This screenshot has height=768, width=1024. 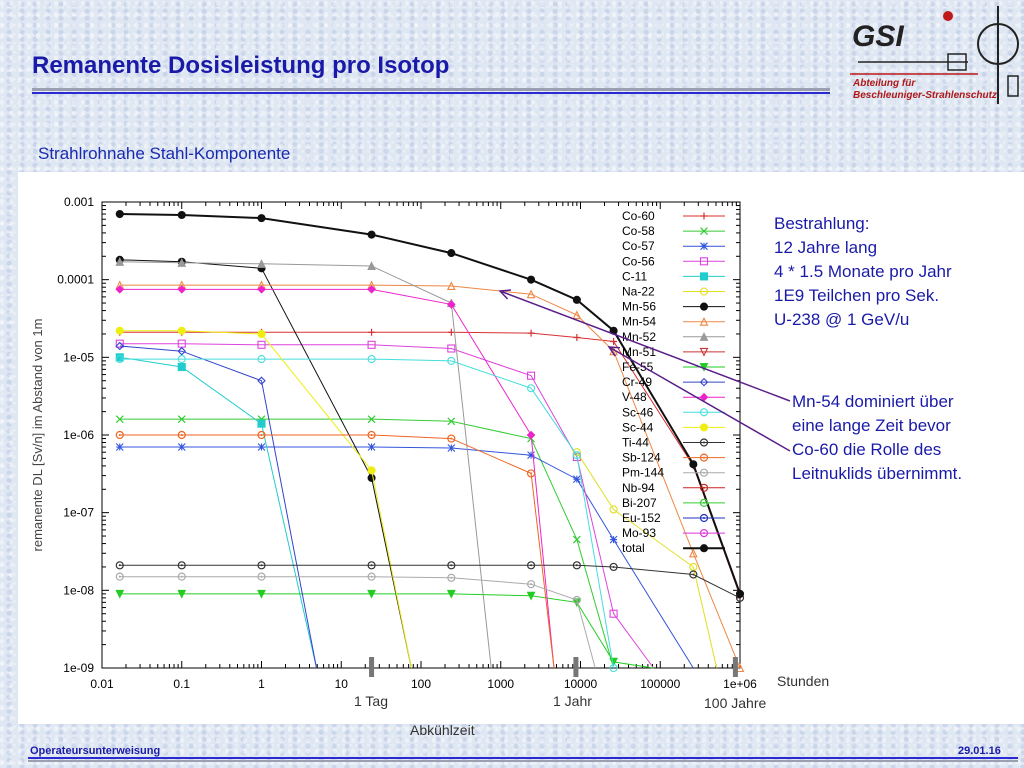 I want to click on y-tick-label: 1e-05, so click(x=78, y=357).